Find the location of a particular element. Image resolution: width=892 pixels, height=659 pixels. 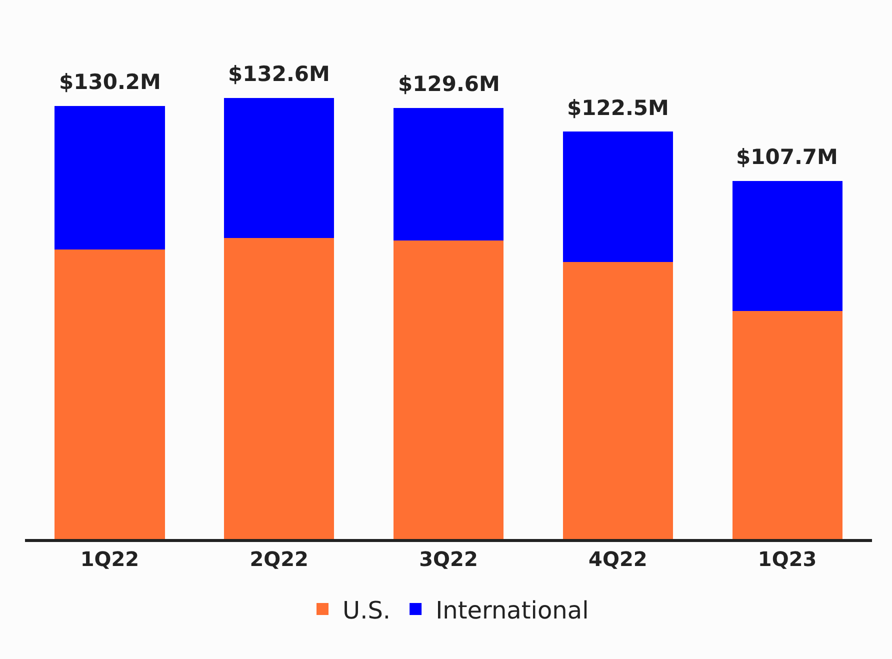

annotation: $129.6M is located at coordinates (449, 84).